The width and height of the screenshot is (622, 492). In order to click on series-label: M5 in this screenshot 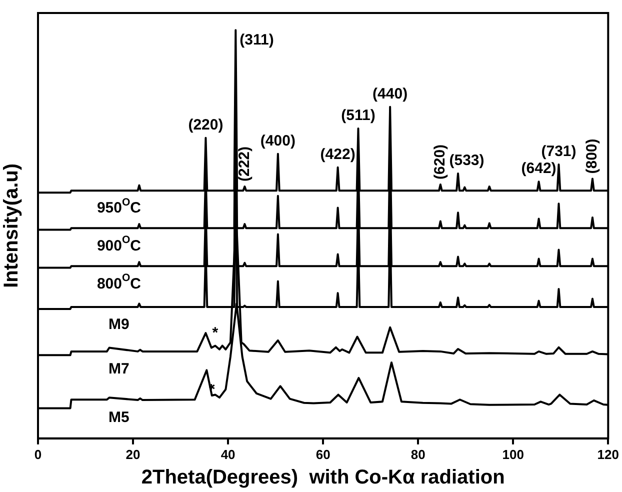, I will do `click(119, 417)`.